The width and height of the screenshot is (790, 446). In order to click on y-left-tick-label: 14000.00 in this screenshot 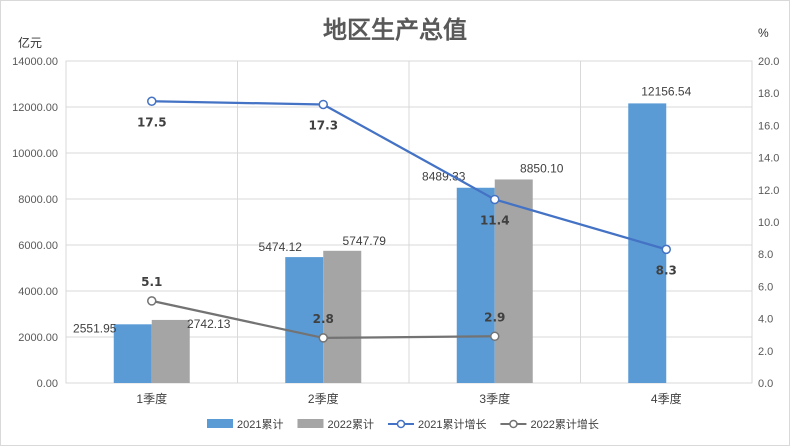, I will do `click(35, 62)`.